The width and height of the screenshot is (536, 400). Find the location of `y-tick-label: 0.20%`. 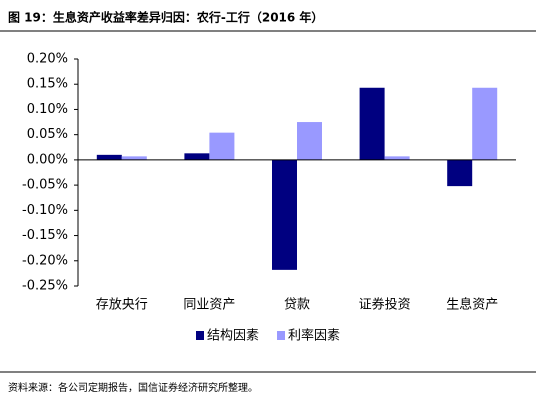

y-tick-label: 0.20% is located at coordinates (47, 59).